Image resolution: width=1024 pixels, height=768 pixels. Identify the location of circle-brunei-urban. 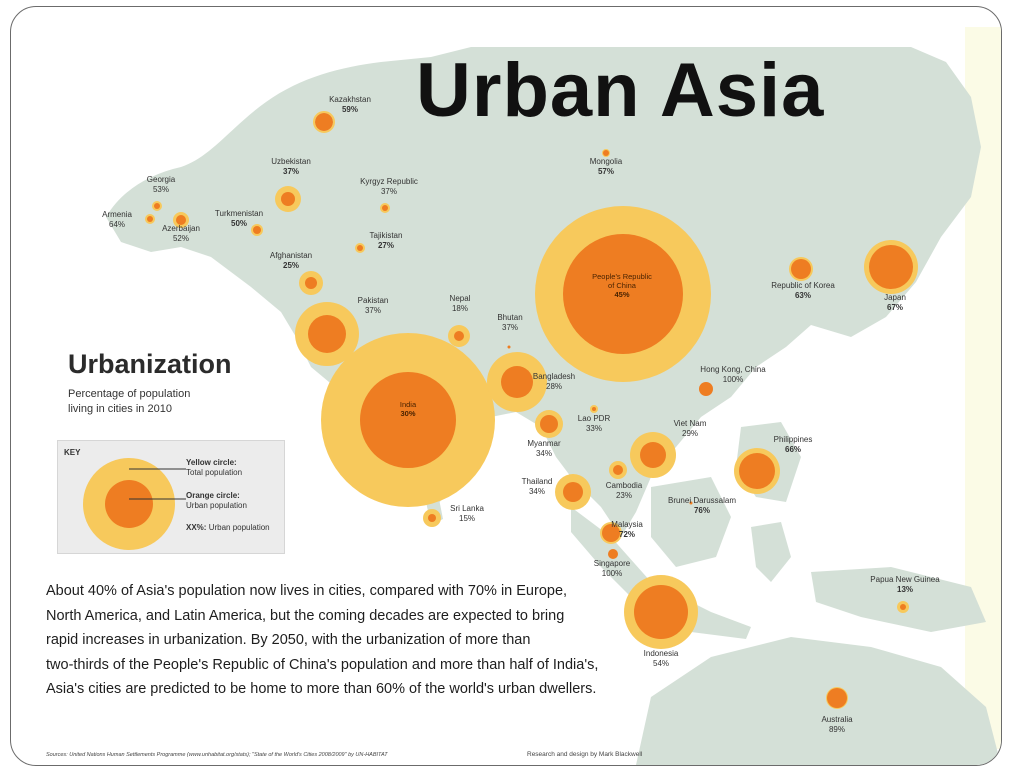
(691, 503).